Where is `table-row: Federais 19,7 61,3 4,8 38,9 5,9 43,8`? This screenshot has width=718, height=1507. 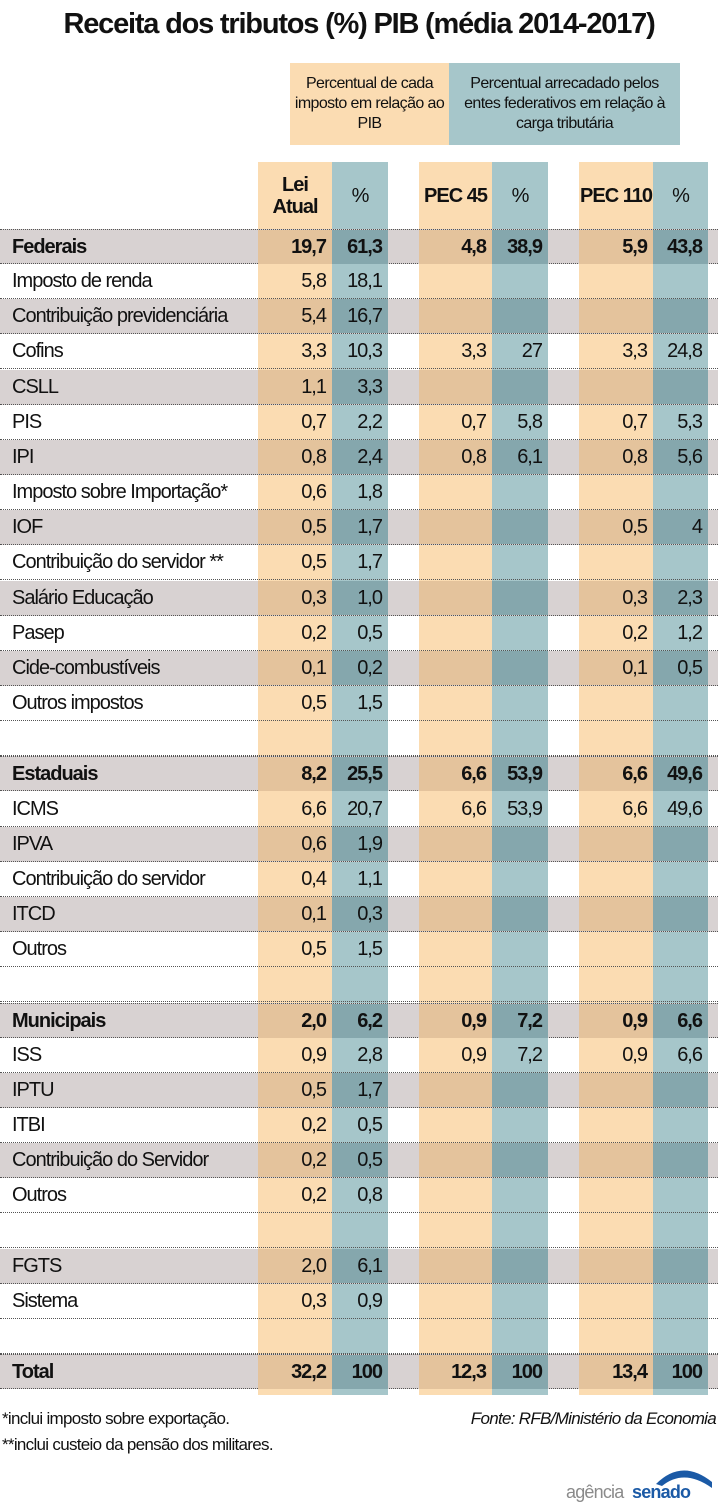
table-row: Federais 19,7 61,3 4,8 38,9 5,9 43,8 is located at coordinates (359, 246).